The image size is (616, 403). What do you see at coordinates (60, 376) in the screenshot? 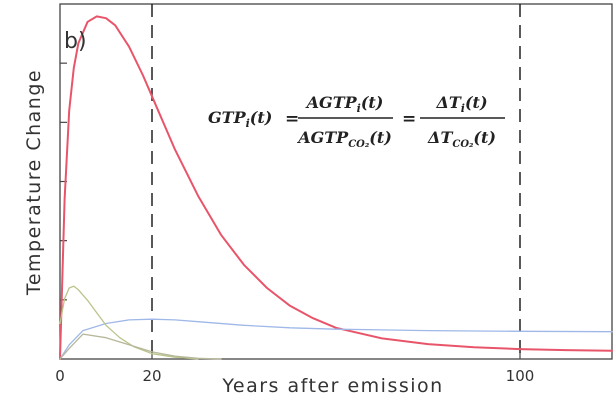
I see `x-tick-label: 0` at bounding box center [60, 376].